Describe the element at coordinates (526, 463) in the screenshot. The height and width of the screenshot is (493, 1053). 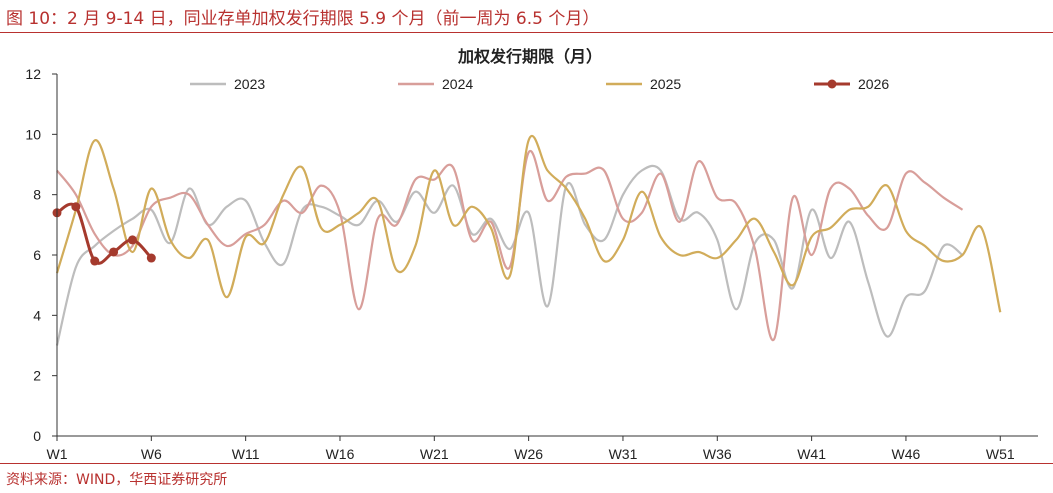
I see `bottom-divider` at that location.